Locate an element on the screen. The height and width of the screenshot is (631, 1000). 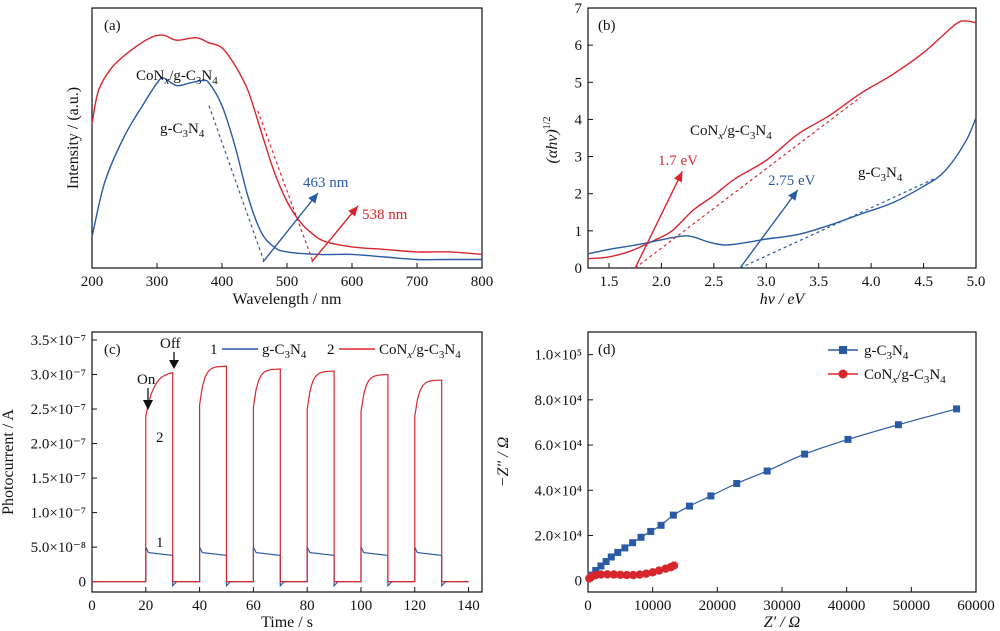
panel-d-xtick-label: 60000 is located at coordinates (976, 606).